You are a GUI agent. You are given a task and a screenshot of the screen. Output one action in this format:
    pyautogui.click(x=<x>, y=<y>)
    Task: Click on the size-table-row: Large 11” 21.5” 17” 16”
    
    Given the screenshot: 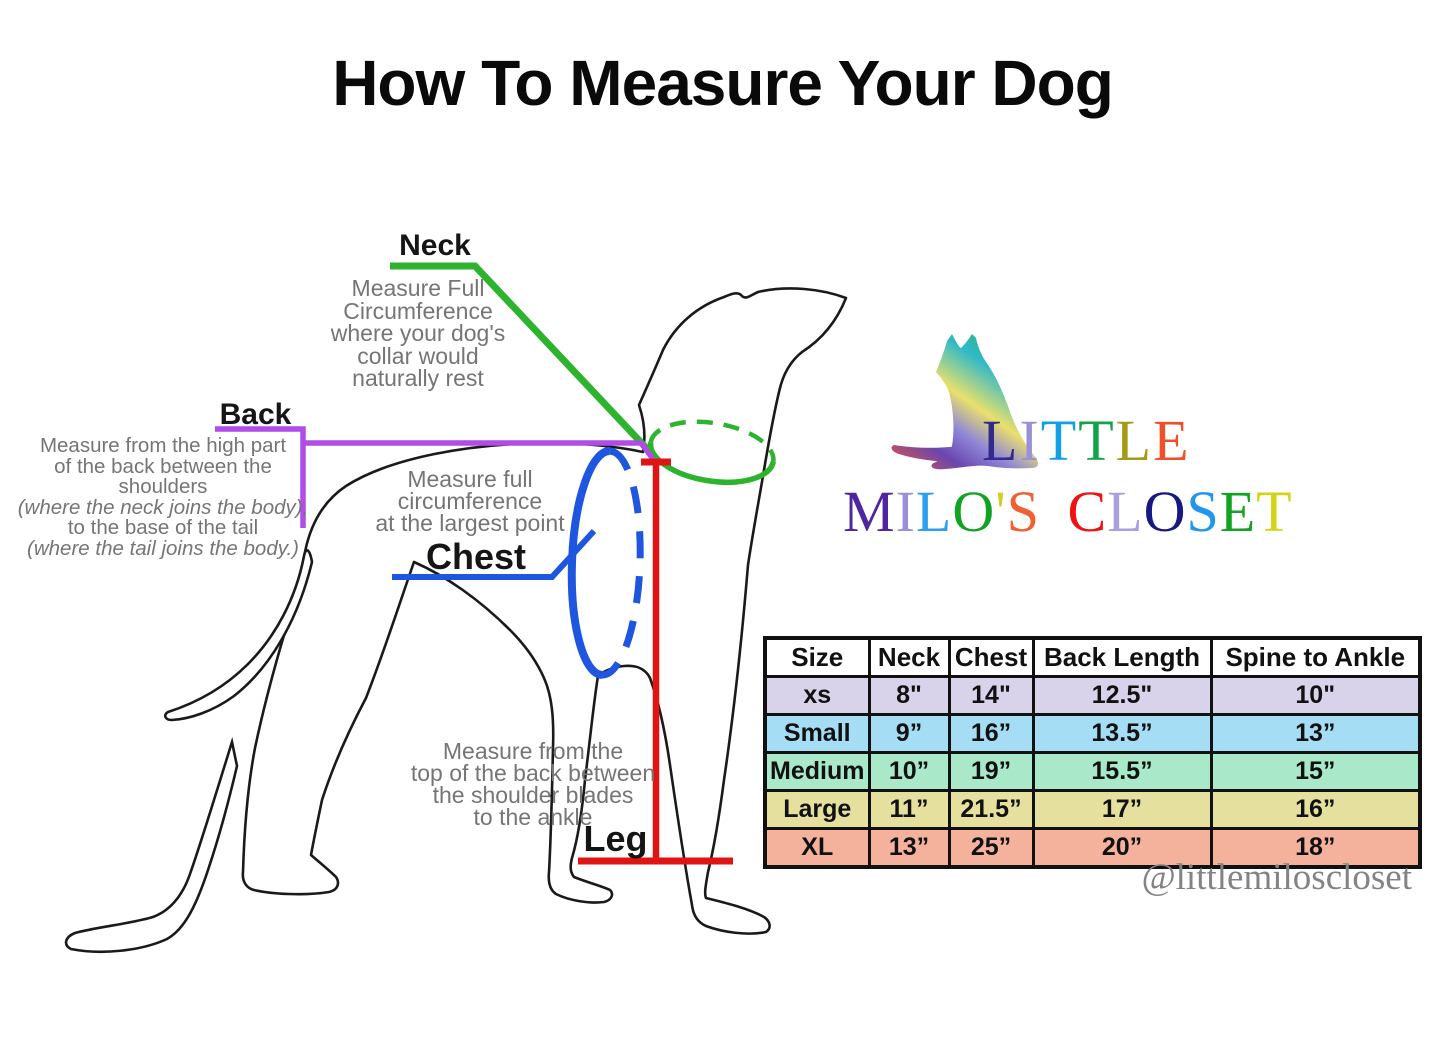 What is the action you would take?
    pyautogui.click(x=1092, y=809)
    